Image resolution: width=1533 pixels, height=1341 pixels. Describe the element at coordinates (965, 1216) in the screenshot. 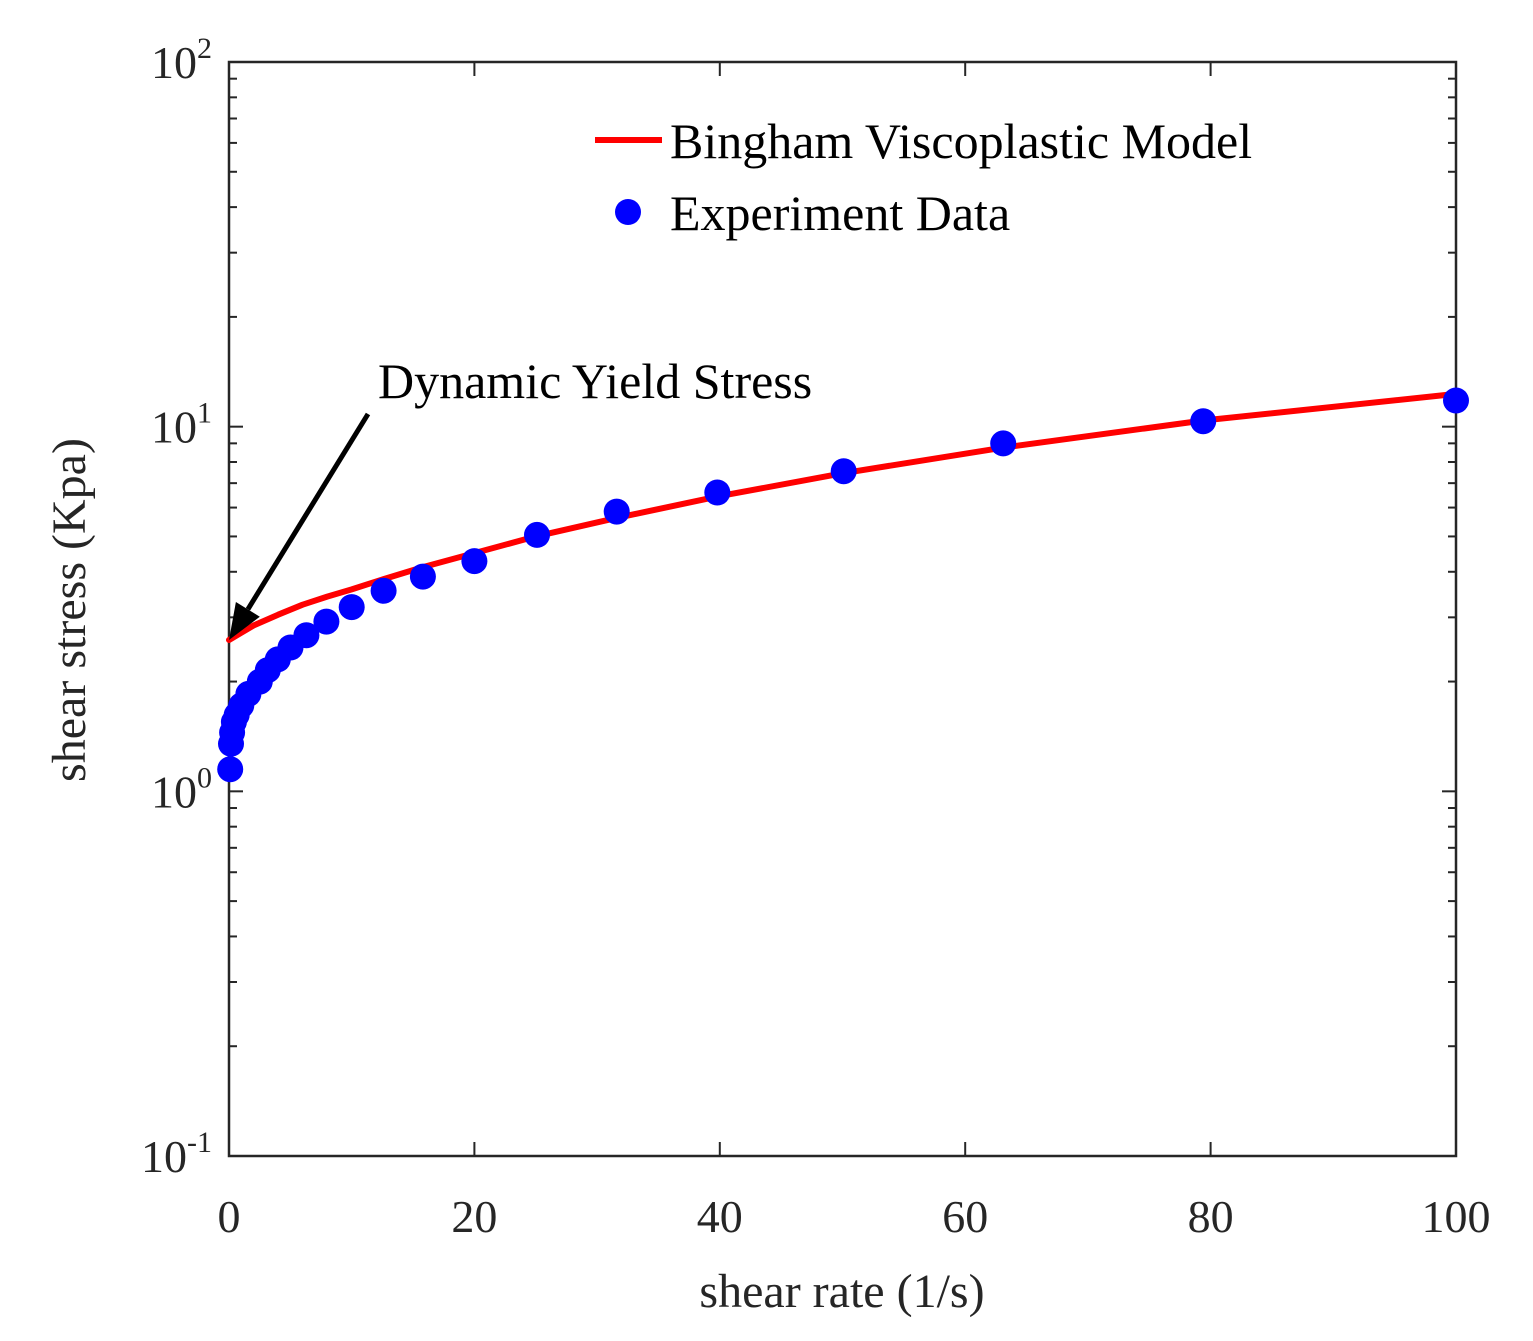

I see `x-tick-label: 60` at that location.